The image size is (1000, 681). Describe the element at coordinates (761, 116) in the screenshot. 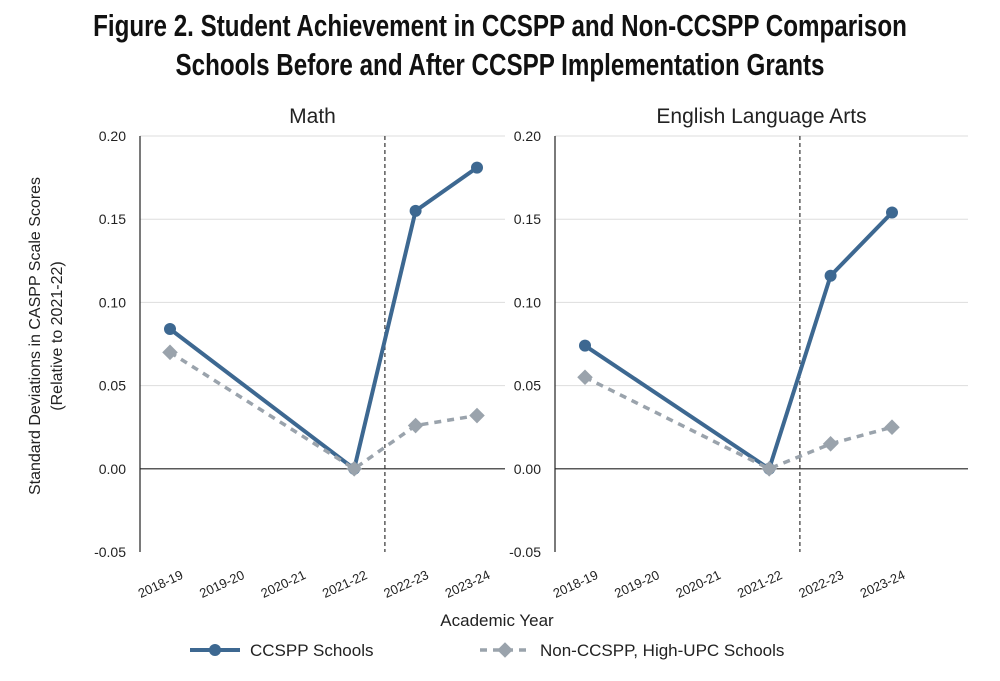

I see `panel-title: English Language Arts` at that location.